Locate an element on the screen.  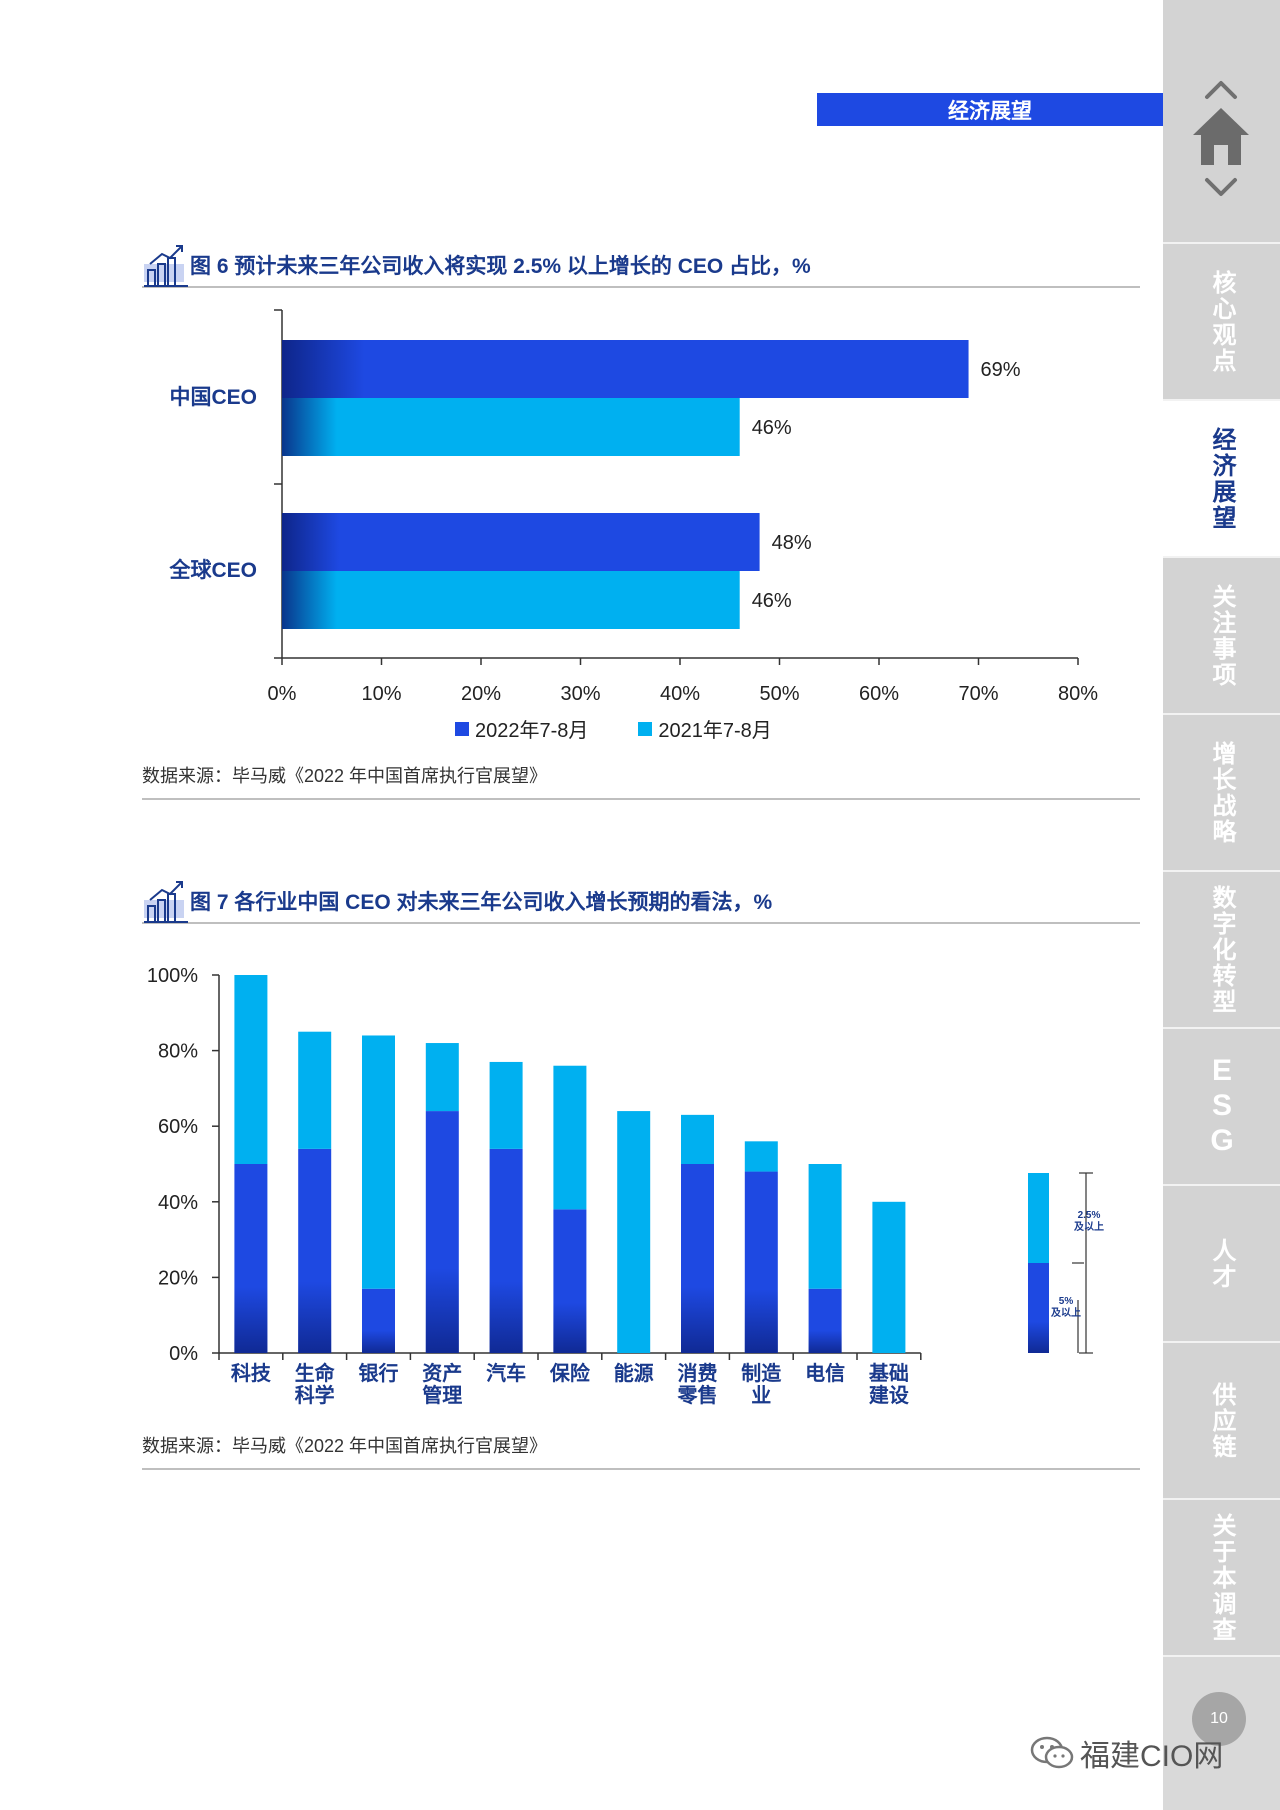
x-category-label: 汽车 is located at coordinates (506, 1373).